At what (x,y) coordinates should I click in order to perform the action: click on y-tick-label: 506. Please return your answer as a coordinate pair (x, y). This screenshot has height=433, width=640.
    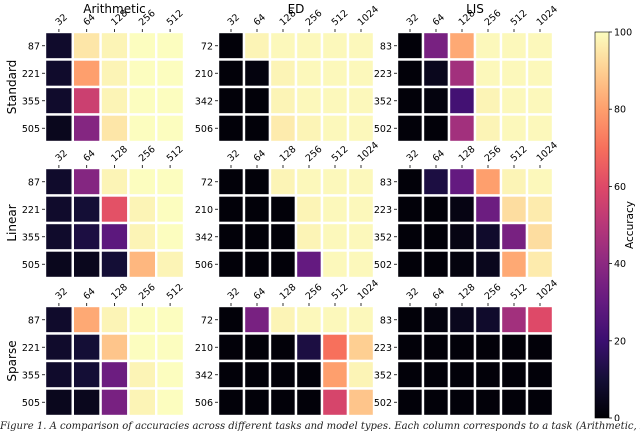
    Looking at the image, I should click on (204, 129).